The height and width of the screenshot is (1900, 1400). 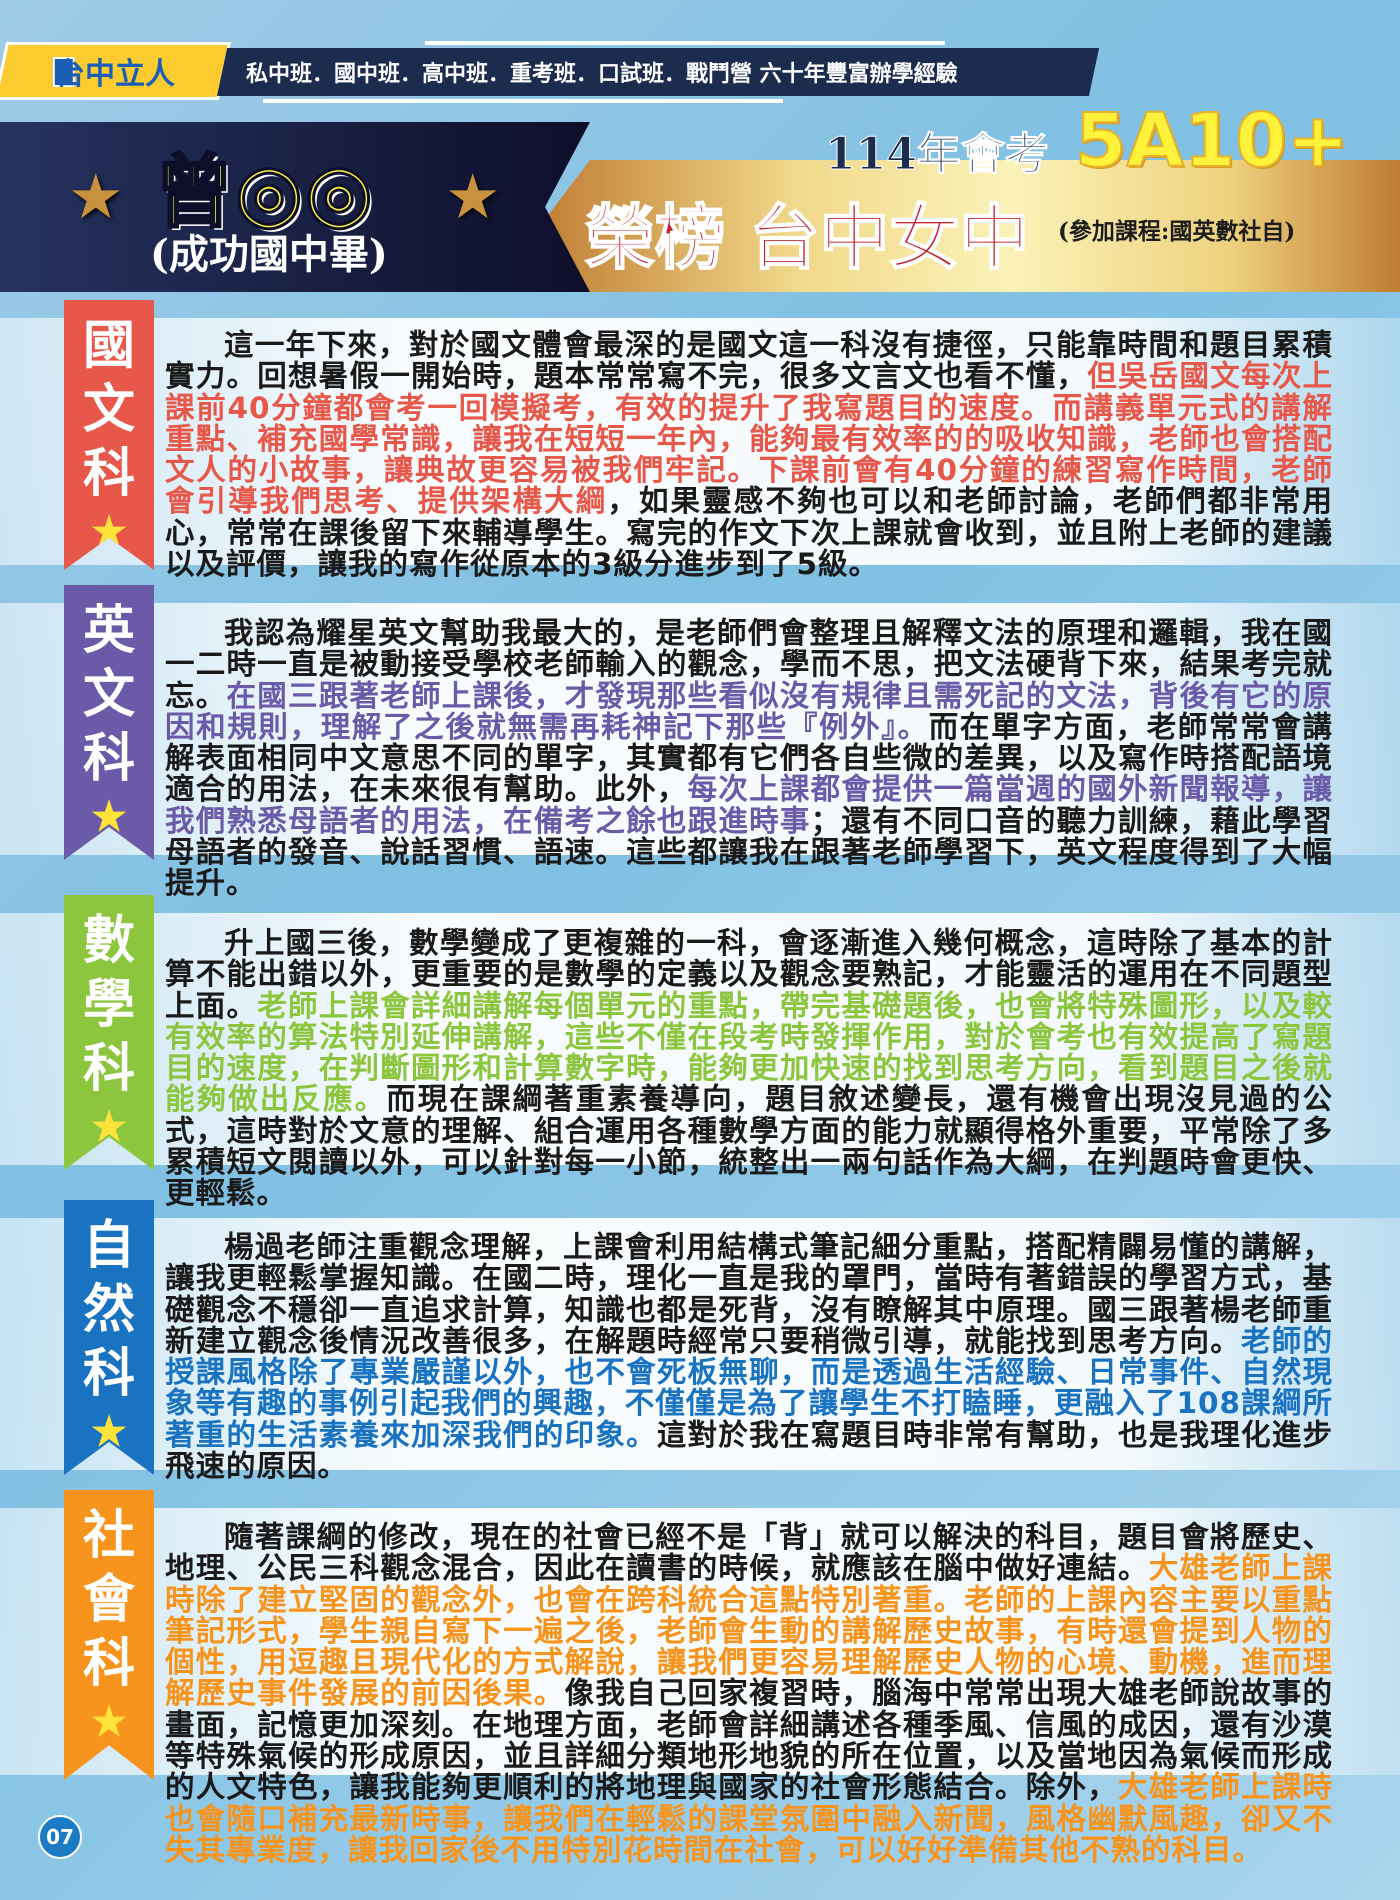 I want to click on subject-label: 國文科, so click(x=108, y=409).